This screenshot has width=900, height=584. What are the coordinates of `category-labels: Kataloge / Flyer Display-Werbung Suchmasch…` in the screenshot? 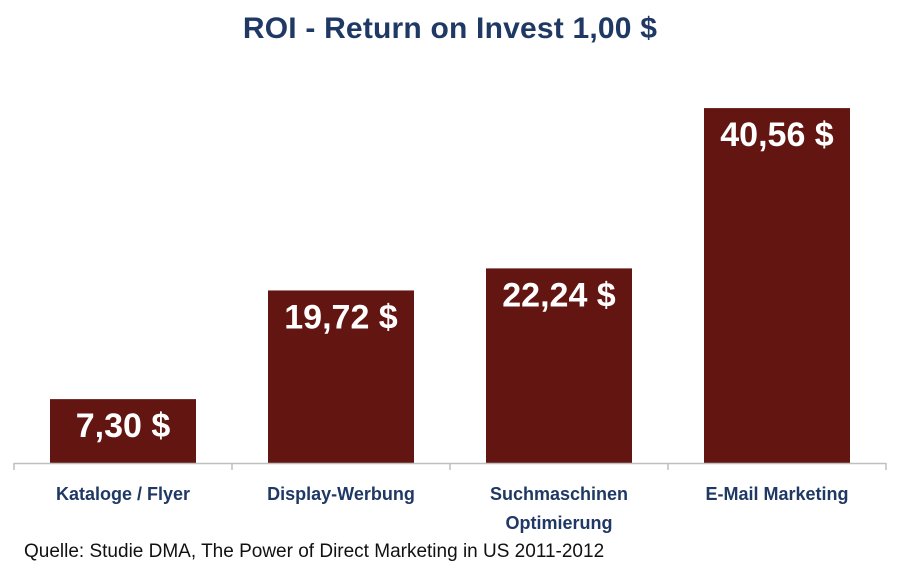 It's located at (452, 508).